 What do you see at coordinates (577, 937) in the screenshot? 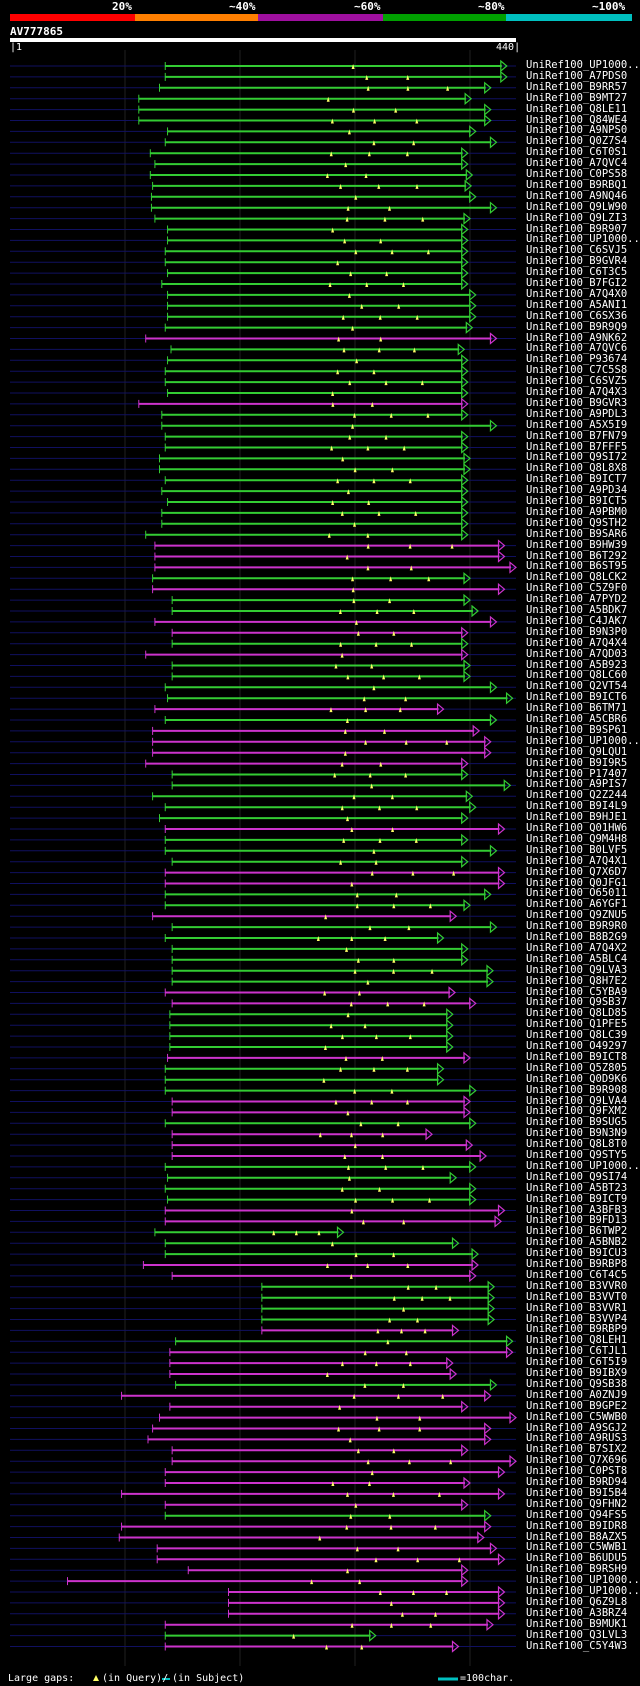
I see `hit-label: UniRef100_B8B2G9` at bounding box center [577, 937].